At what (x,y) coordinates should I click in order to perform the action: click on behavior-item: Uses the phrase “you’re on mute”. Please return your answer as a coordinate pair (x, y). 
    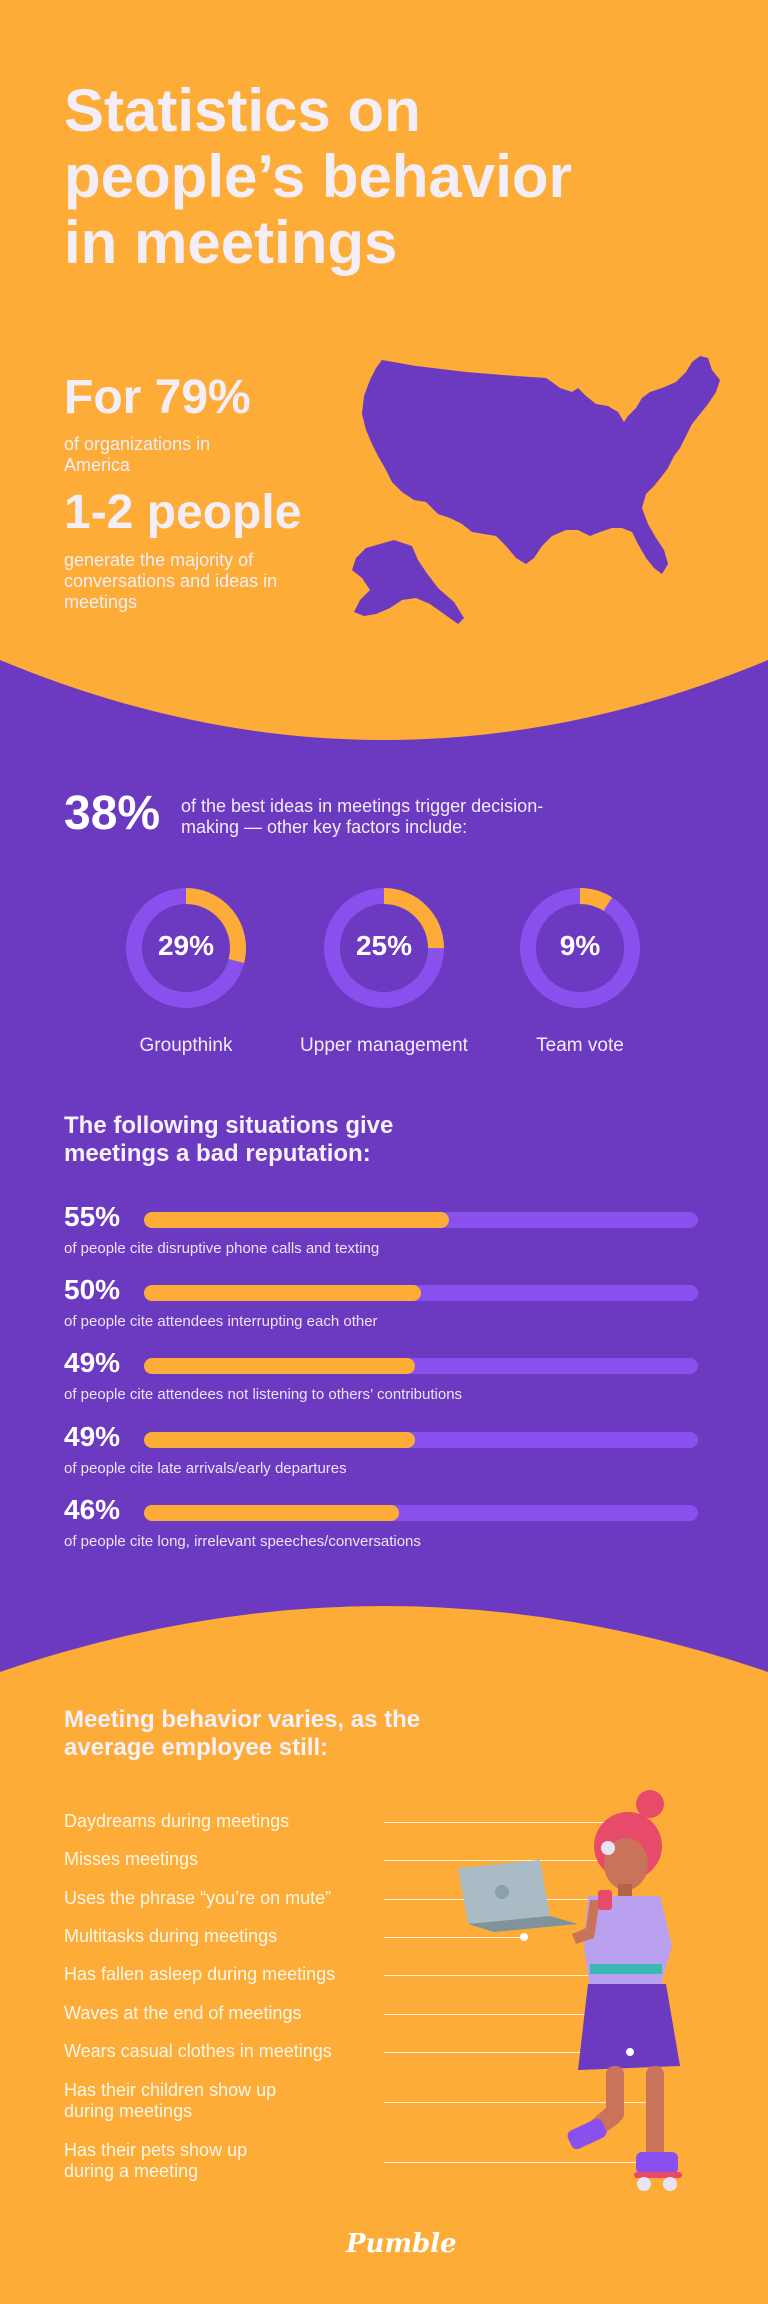
    Looking at the image, I should click on (198, 1898).